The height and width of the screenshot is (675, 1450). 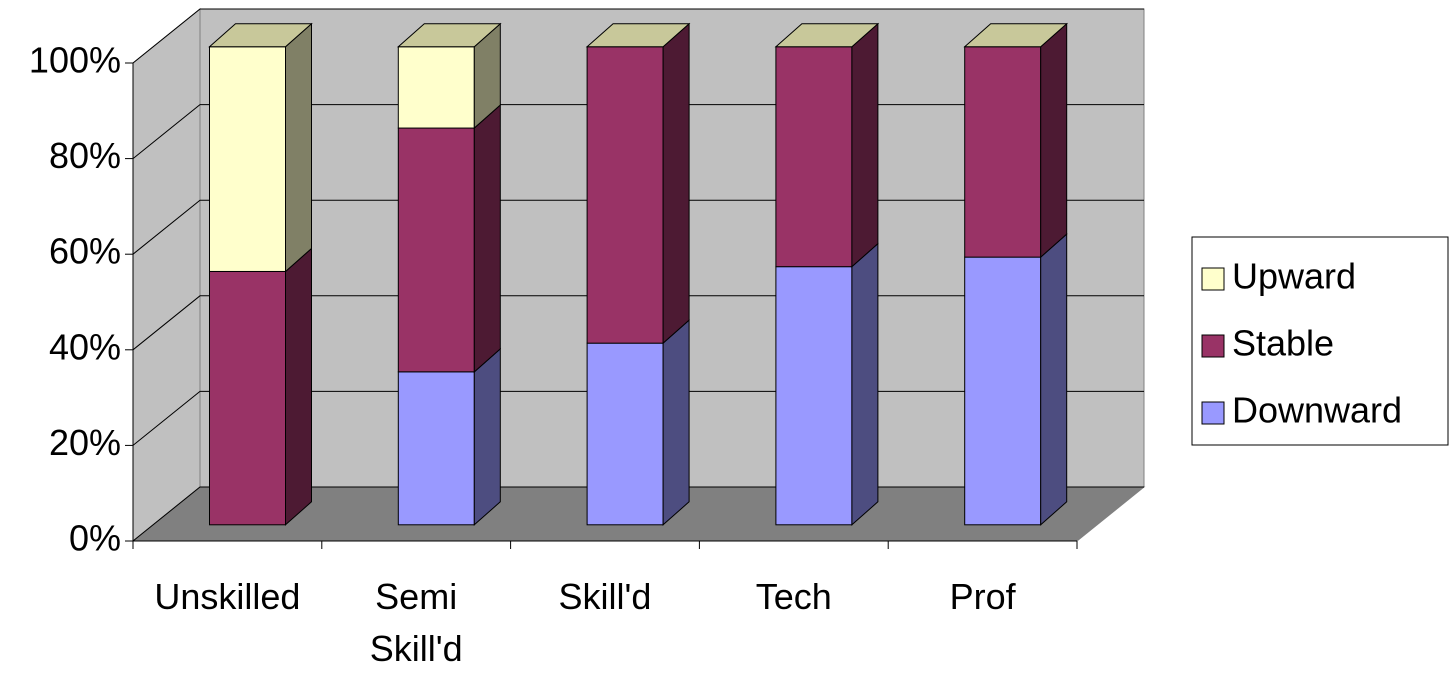 What do you see at coordinates (227, 596) in the screenshot?
I see `x-tick-label: Unskilled` at bounding box center [227, 596].